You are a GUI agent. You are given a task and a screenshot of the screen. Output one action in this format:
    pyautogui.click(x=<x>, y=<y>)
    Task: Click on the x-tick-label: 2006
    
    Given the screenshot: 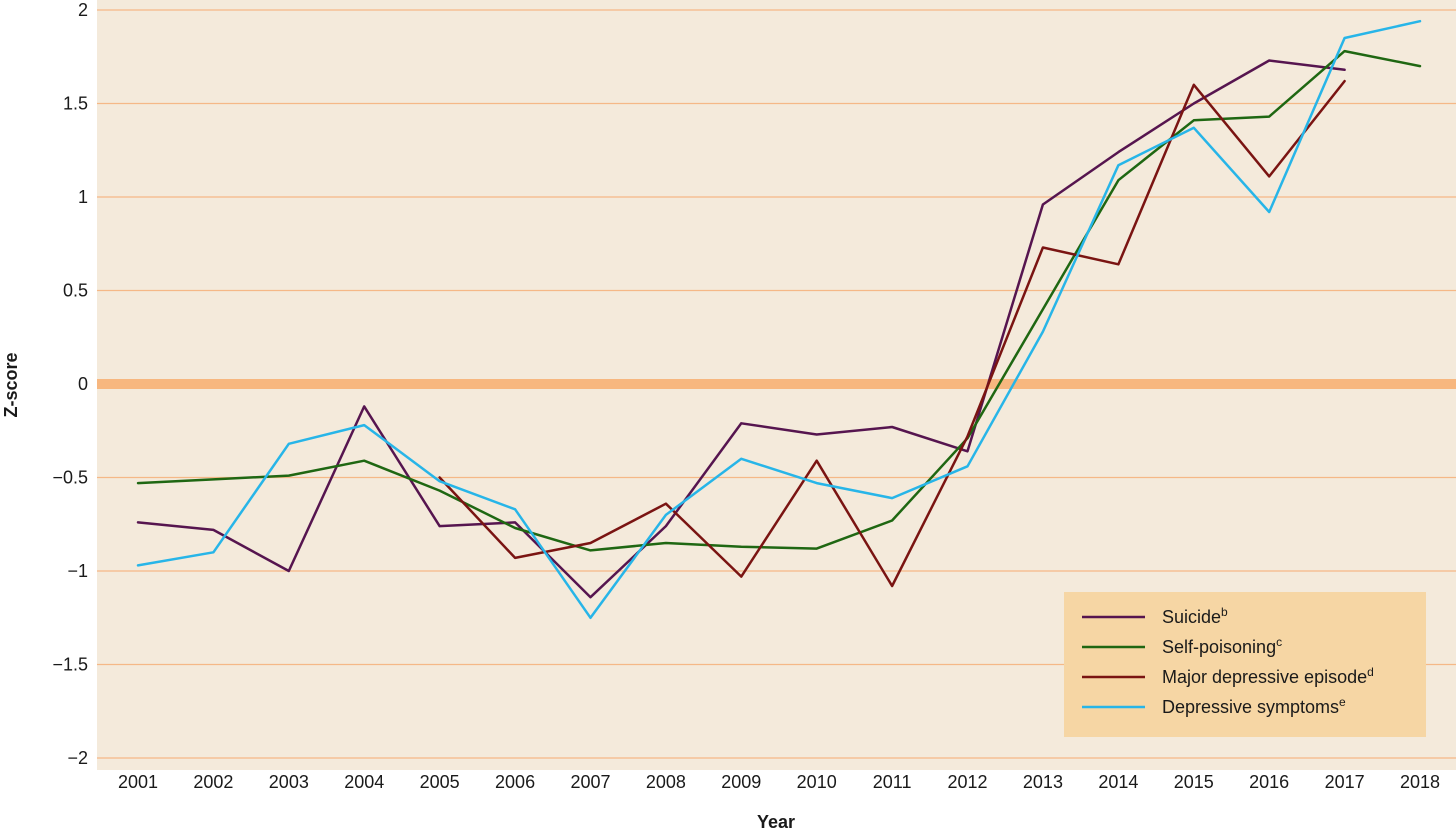 What is the action you would take?
    pyautogui.click(x=515, y=782)
    